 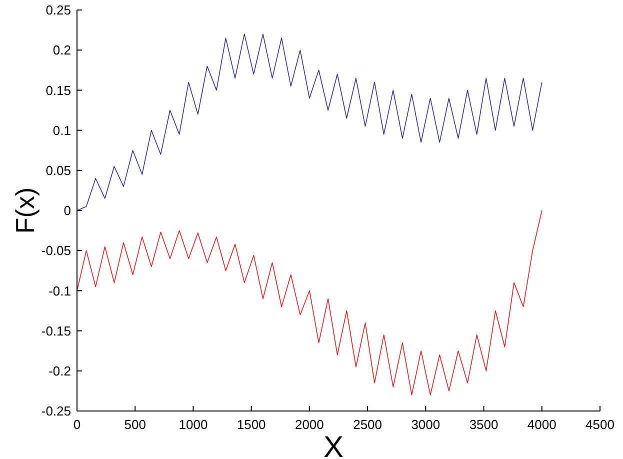 What do you see at coordinates (61, 50) in the screenshot?
I see `y-tick-label: 0.2` at bounding box center [61, 50].